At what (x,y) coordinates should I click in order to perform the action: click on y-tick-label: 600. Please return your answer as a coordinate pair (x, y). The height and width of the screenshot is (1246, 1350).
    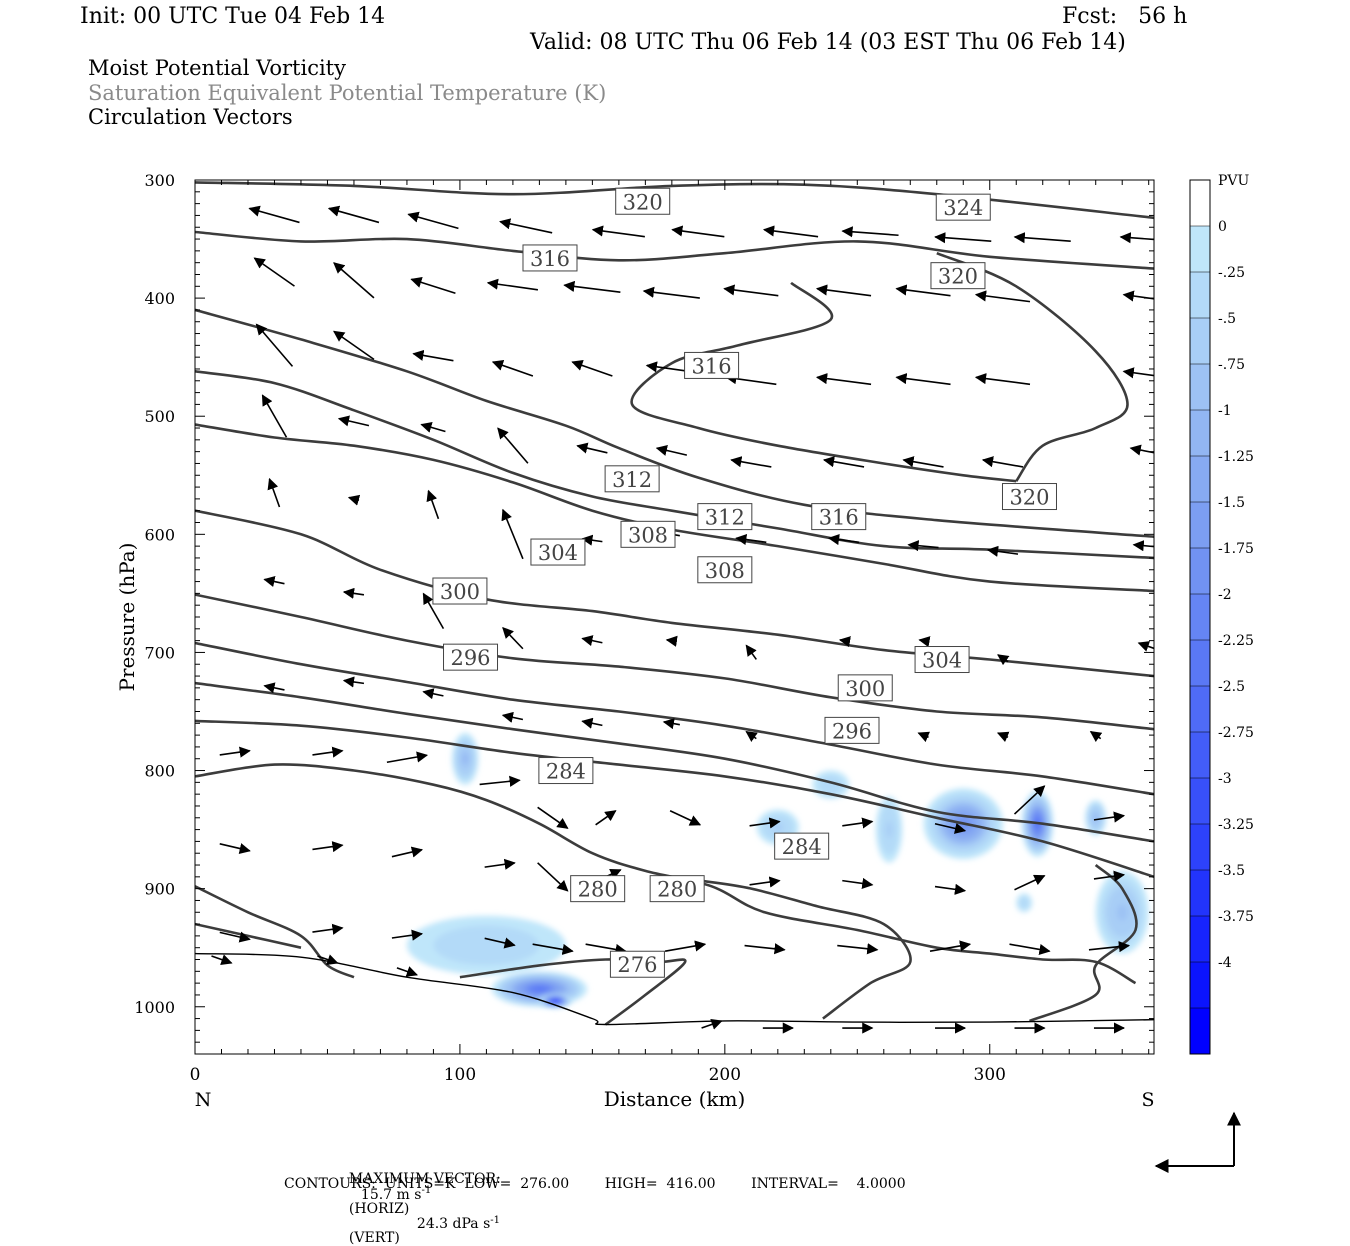
    Looking at the image, I should click on (159, 534).